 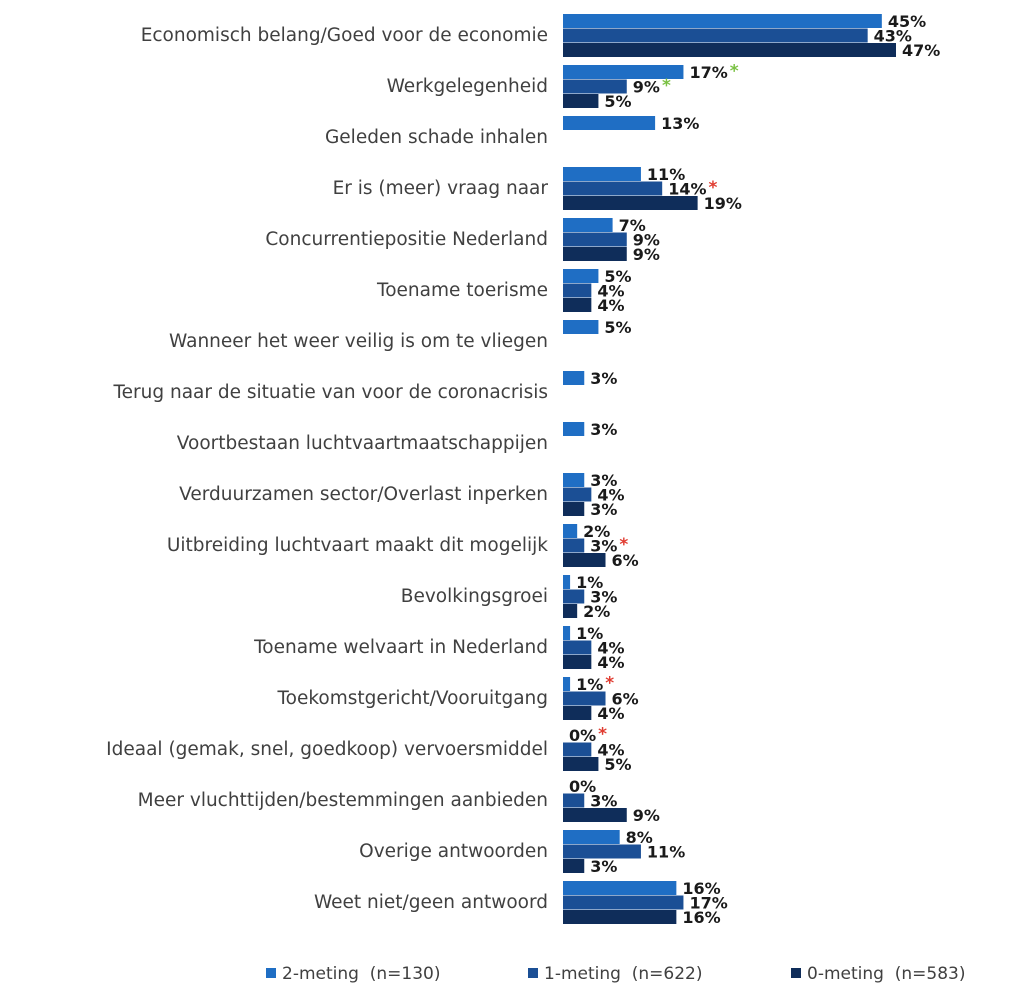 I want to click on legend-label: 0-meting (n=583), so click(x=886, y=974).